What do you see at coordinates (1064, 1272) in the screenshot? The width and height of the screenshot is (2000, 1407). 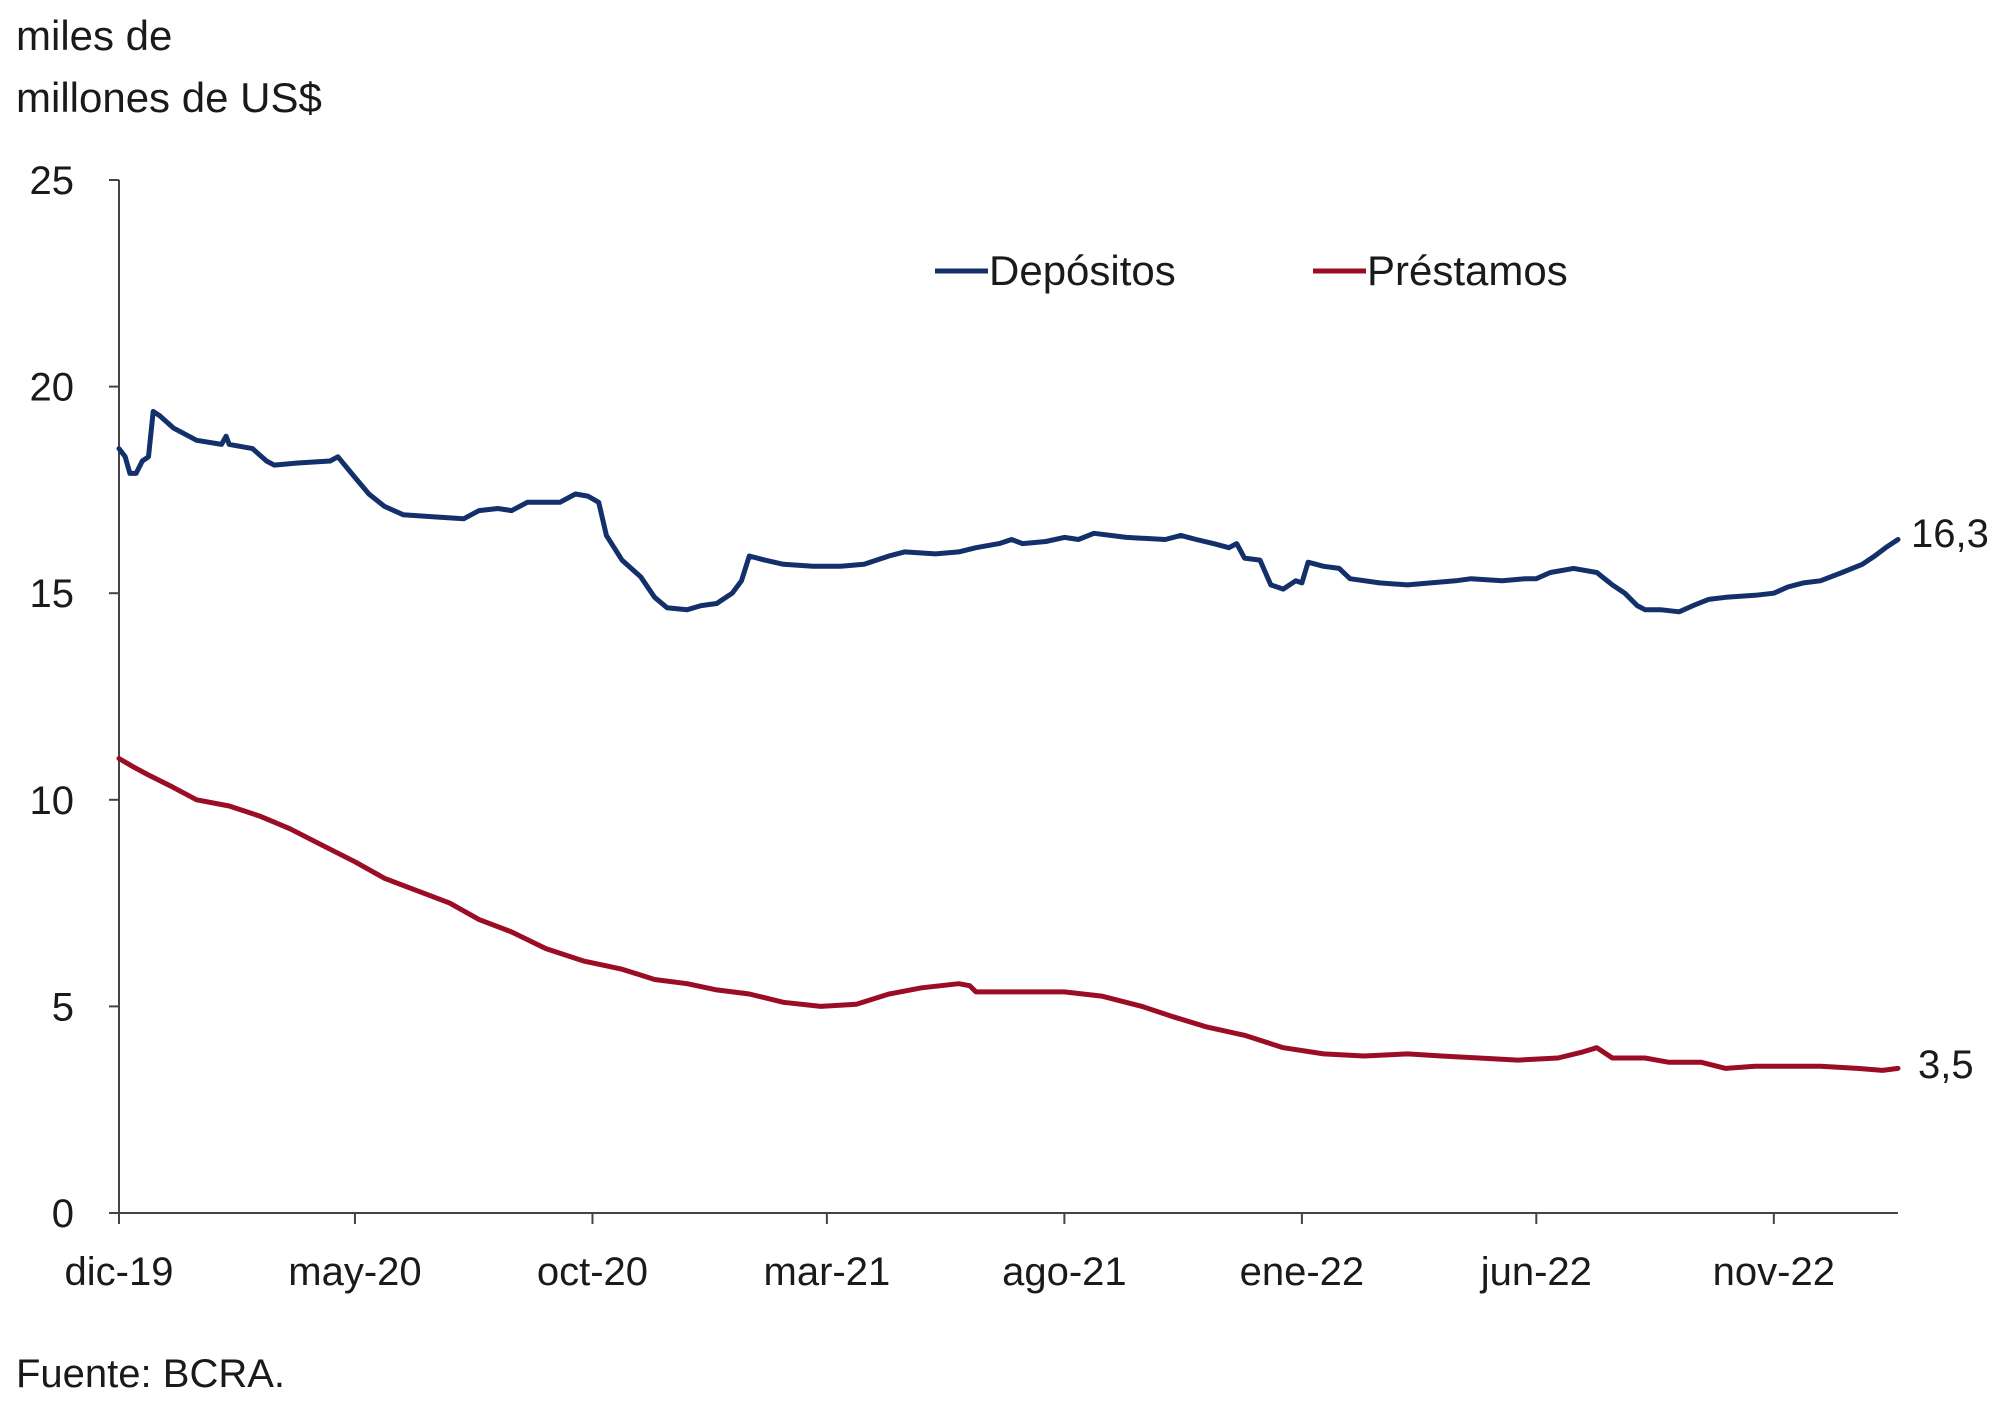 I see `x-tick-label: ago-21` at bounding box center [1064, 1272].